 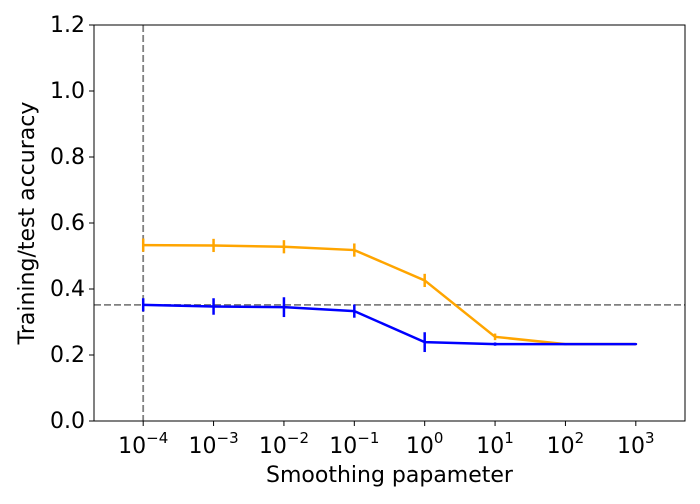 What do you see at coordinates (495, 444) in the screenshot?
I see `x-tick-label: 10¹` at bounding box center [495, 444].